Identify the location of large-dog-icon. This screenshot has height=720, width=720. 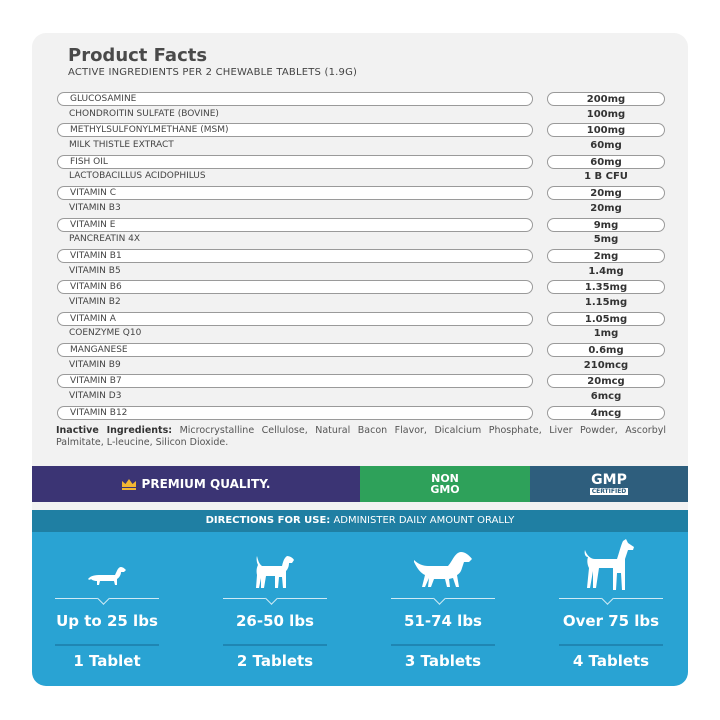
(443, 565).